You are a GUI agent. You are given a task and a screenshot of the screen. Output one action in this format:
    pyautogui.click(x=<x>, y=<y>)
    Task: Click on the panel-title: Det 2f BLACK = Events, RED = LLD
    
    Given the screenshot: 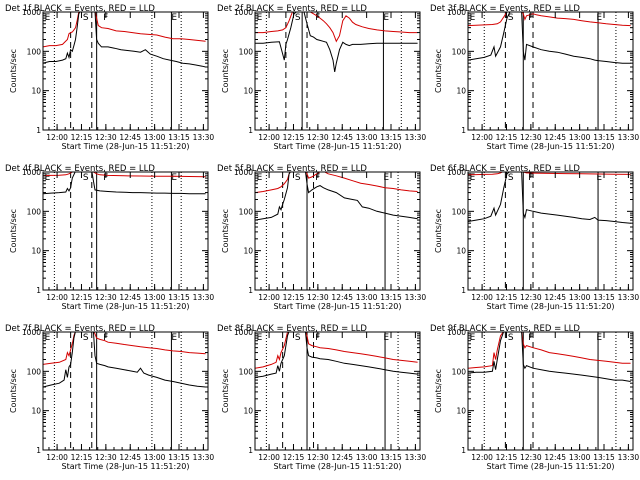 What is the action you would take?
    pyautogui.click(x=292, y=9)
    